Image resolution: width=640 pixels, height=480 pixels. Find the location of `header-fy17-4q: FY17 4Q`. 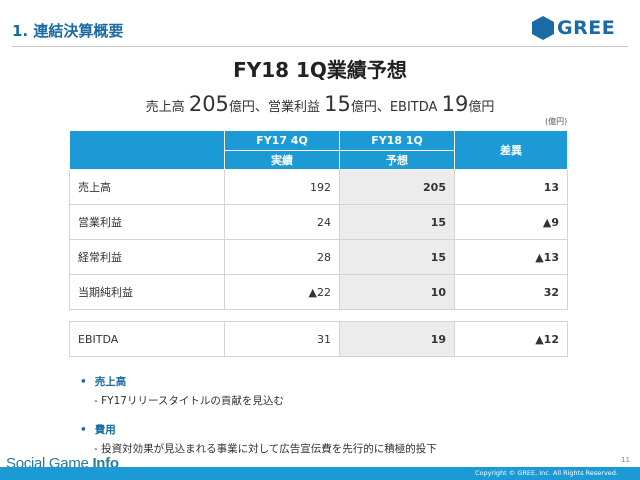

header-fy17-4q: FY17 4Q is located at coordinates (282, 140).